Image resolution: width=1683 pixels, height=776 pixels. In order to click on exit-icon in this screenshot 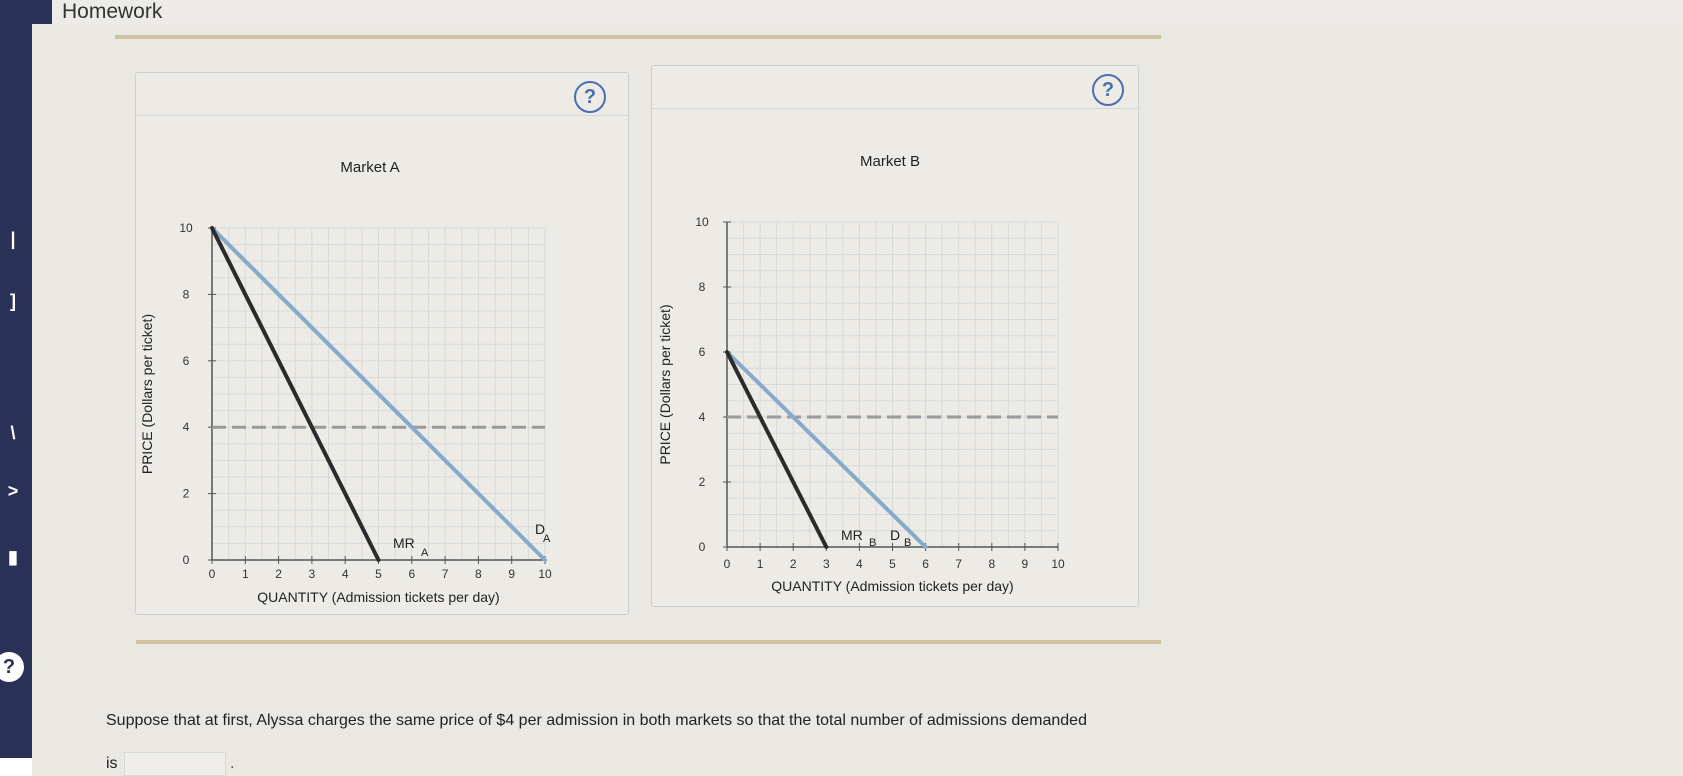, I will do `click(20, 767)`.